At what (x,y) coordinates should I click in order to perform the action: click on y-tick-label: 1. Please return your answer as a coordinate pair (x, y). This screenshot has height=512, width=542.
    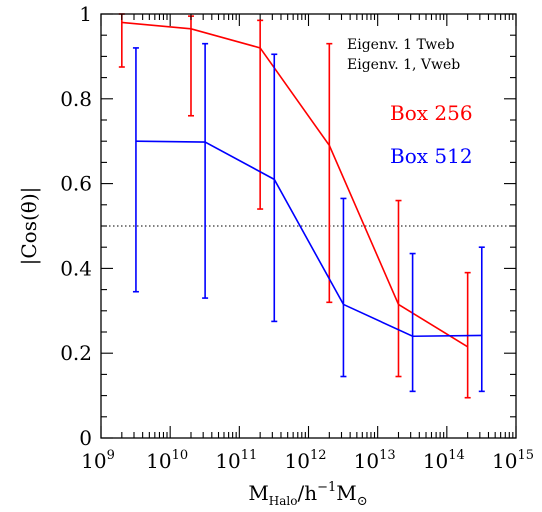
    Looking at the image, I should click on (85, 14).